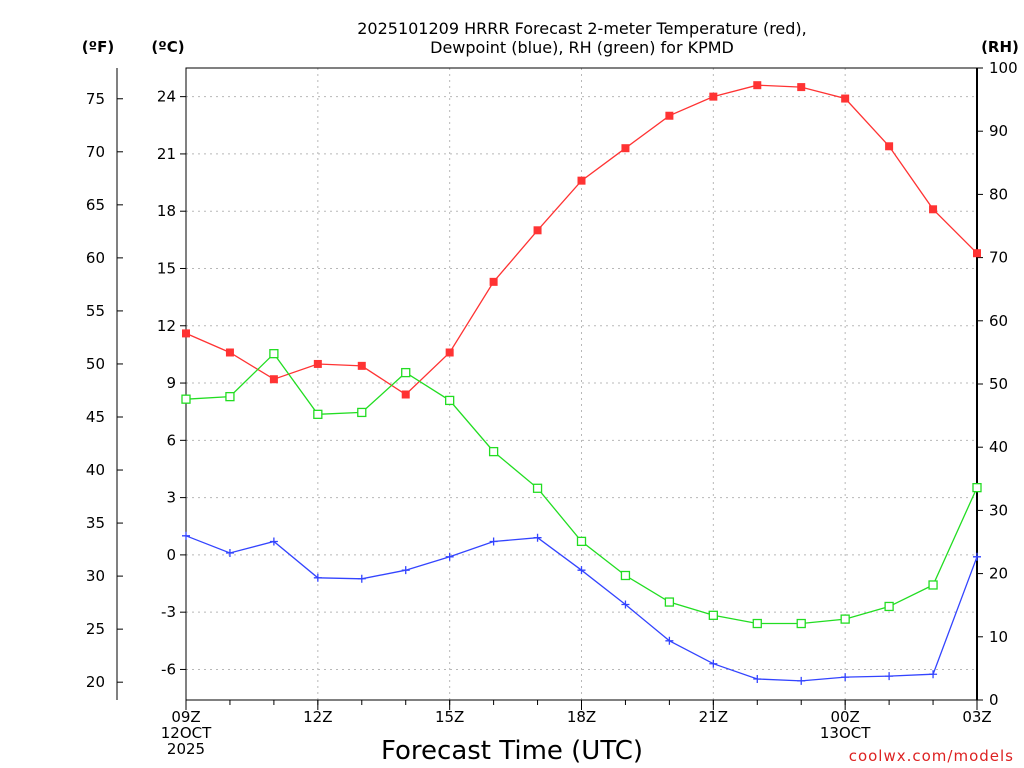 Image resolution: width=1024 pixels, height=768 pixels. What do you see at coordinates (95, 470) in the screenshot?
I see `fahrenheit-tick-label: 40` at bounding box center [95, 470].